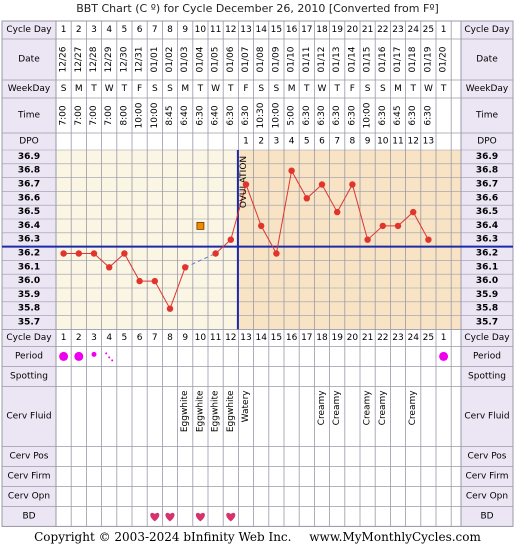 The height and width of the screenshot is (547, 515). I want to click on cycle-day-label: 17, so click(306, 30).